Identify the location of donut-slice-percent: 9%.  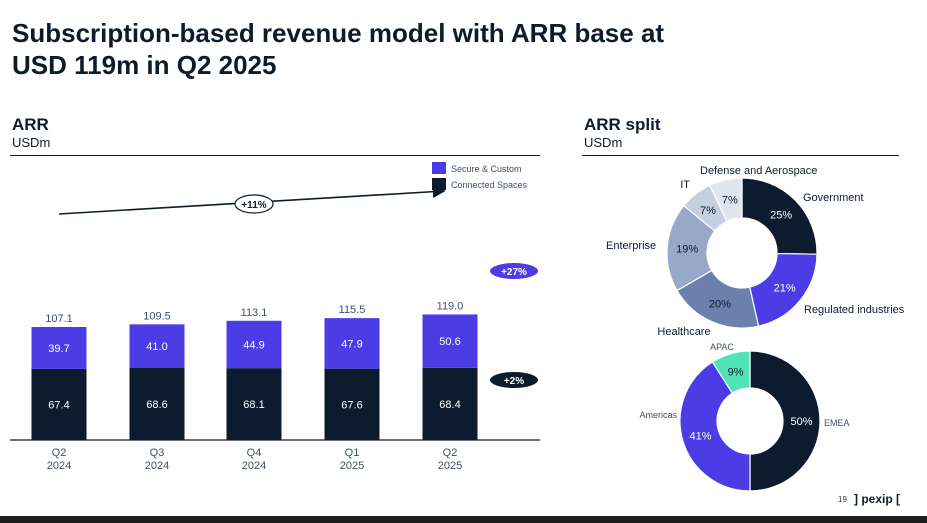
(736, 373).